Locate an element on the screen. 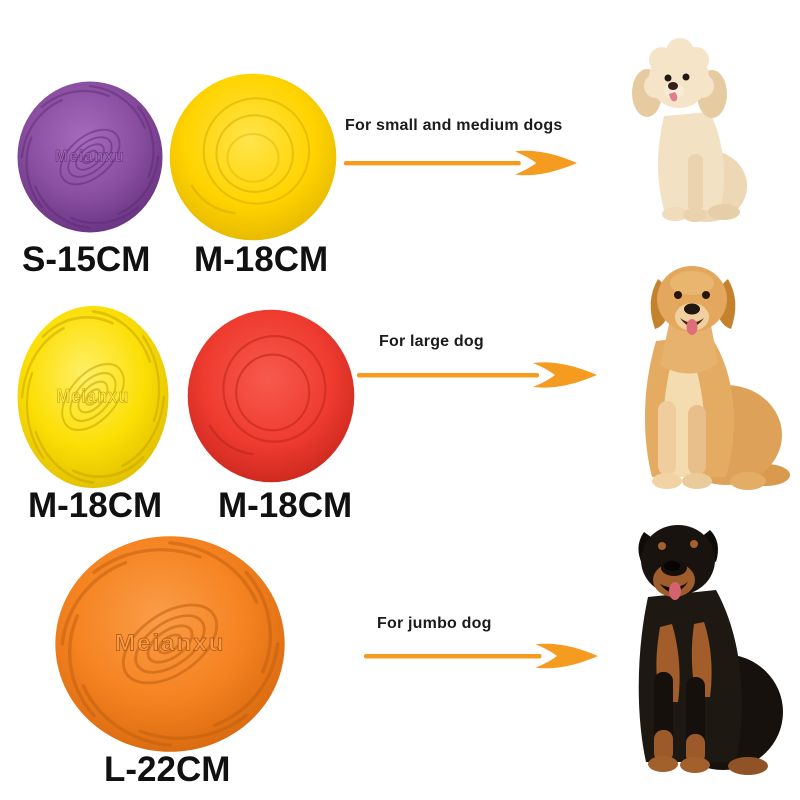 This screenshot has width=800, height=800. frisbee-orange-l22: Meianxu is located at coordinates (170, 644).